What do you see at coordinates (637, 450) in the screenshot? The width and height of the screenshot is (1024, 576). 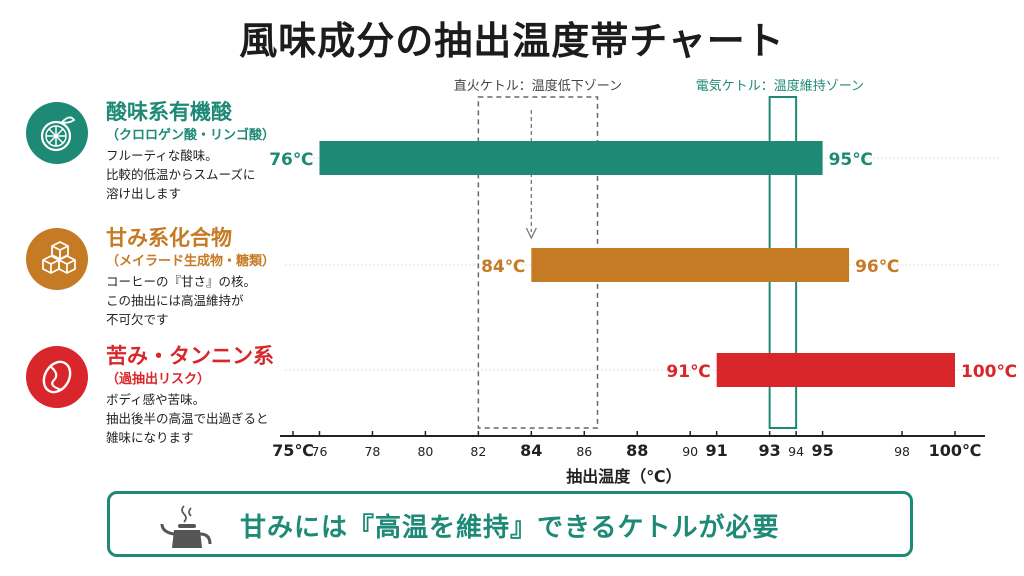 I see `x-tick-label: 88` at bounding box center [637, 450].